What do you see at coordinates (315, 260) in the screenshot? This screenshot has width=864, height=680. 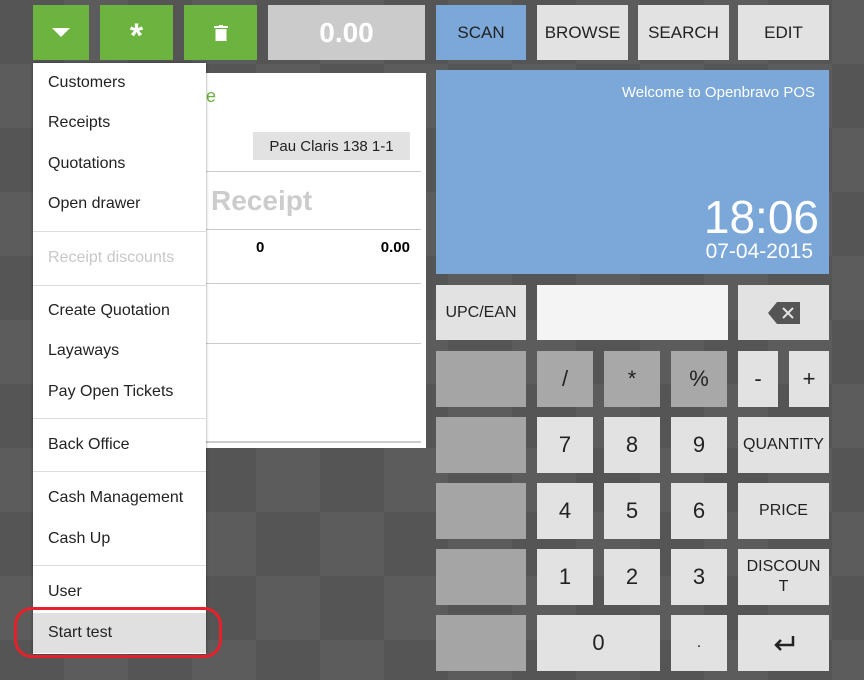 I see `receipt-panel` at bounding box center [315, 260].